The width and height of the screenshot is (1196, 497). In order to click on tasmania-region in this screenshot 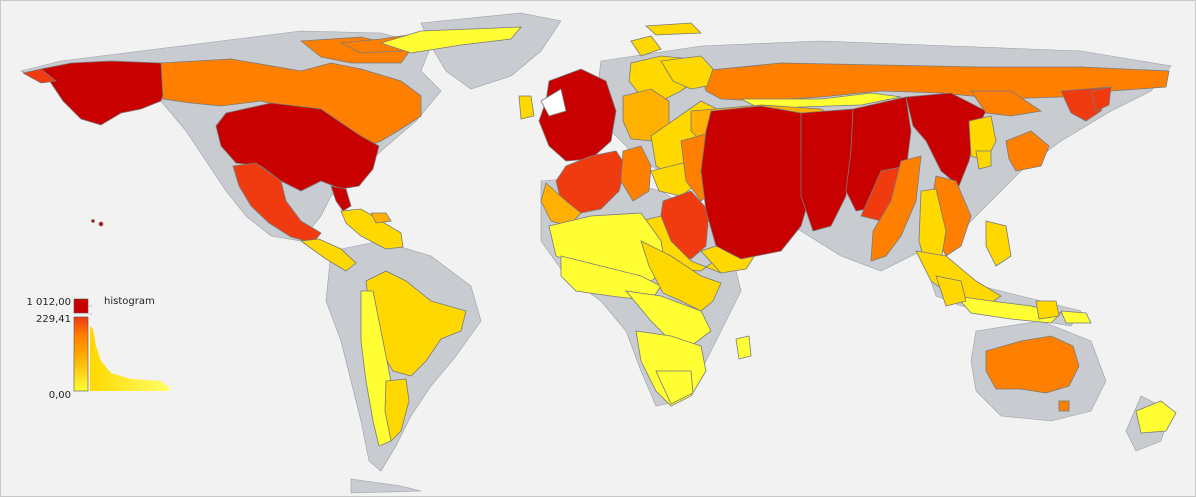, I will do `click(1064, 406)`.